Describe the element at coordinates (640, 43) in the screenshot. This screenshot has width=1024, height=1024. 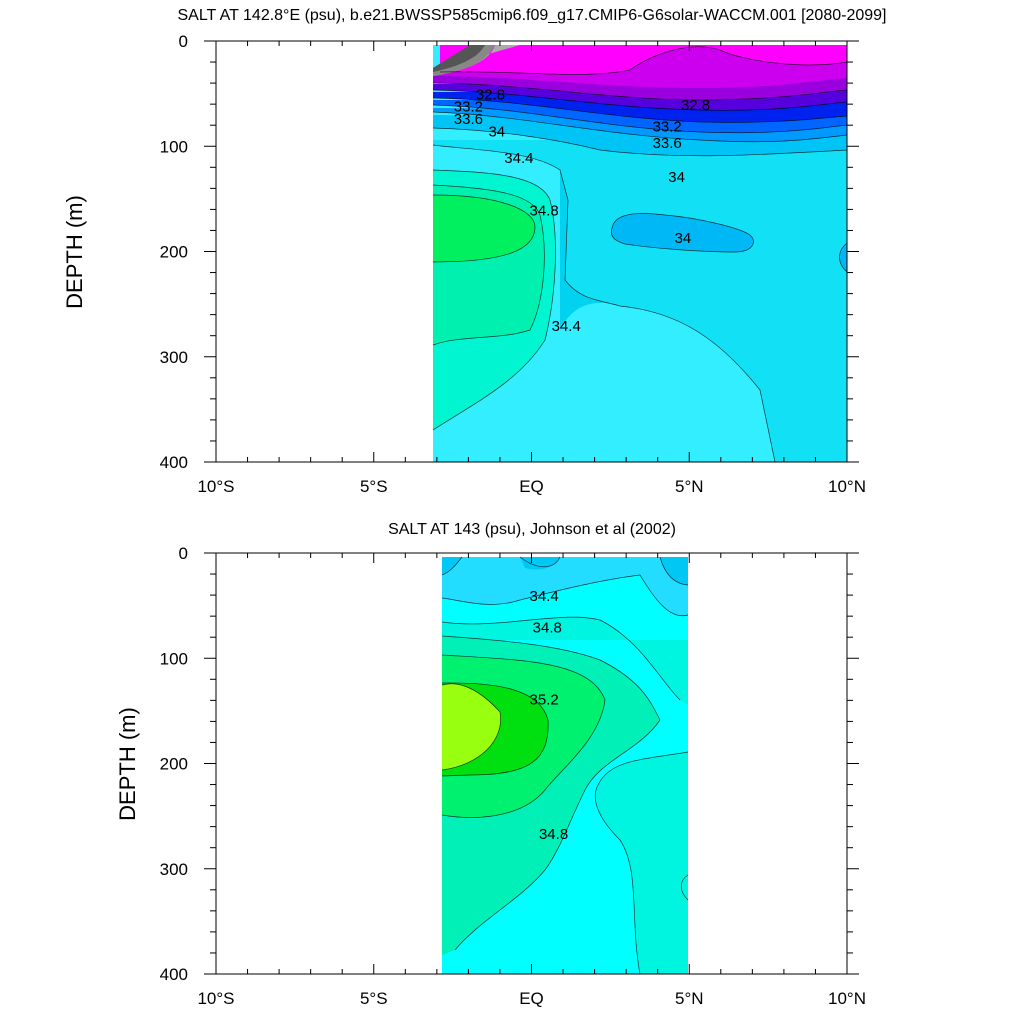
I see `top-fill-whitegap` at that location.